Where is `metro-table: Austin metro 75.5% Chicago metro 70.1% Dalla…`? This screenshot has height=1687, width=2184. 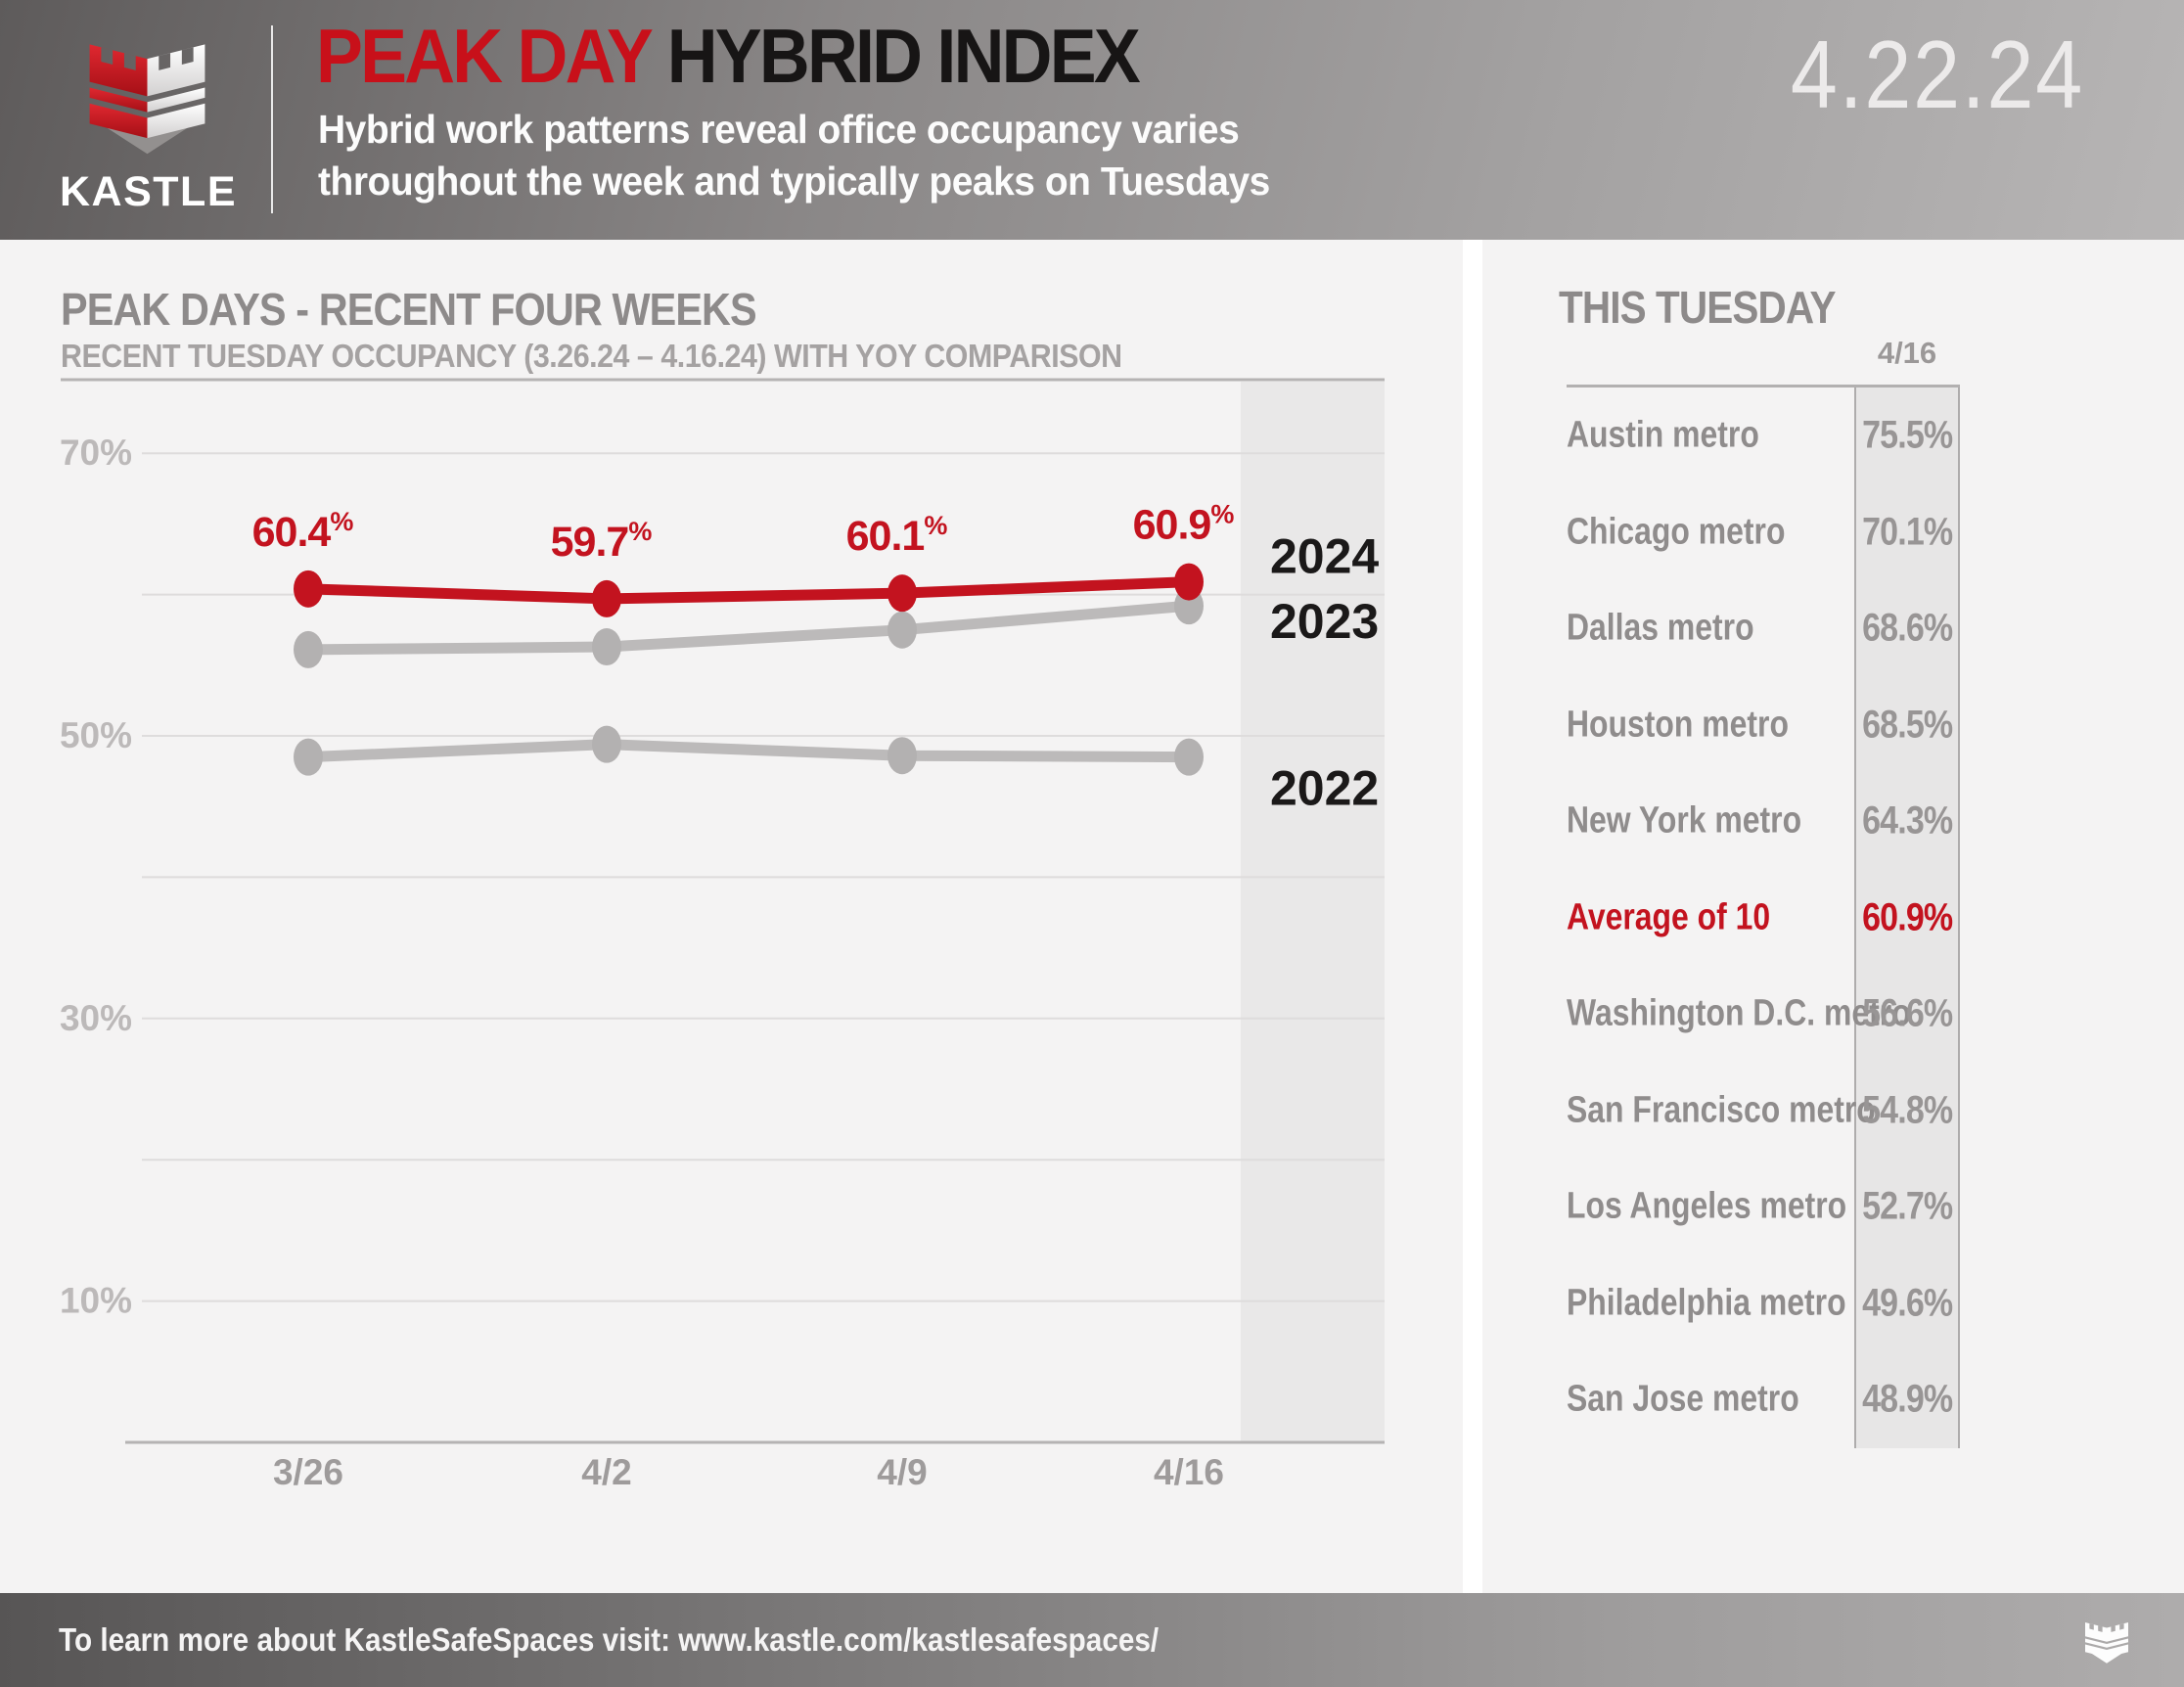 metro-table: Austin metro 75.5% Chicago metro 70.1% Dalla… is located at coordinates (1763, 916).